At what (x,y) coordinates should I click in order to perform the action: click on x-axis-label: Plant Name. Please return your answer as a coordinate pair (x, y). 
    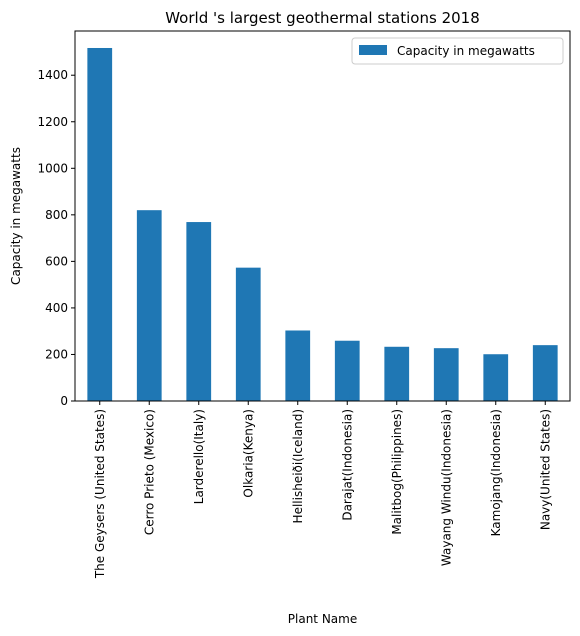
    Looking at the image, I should click on (322, 619).